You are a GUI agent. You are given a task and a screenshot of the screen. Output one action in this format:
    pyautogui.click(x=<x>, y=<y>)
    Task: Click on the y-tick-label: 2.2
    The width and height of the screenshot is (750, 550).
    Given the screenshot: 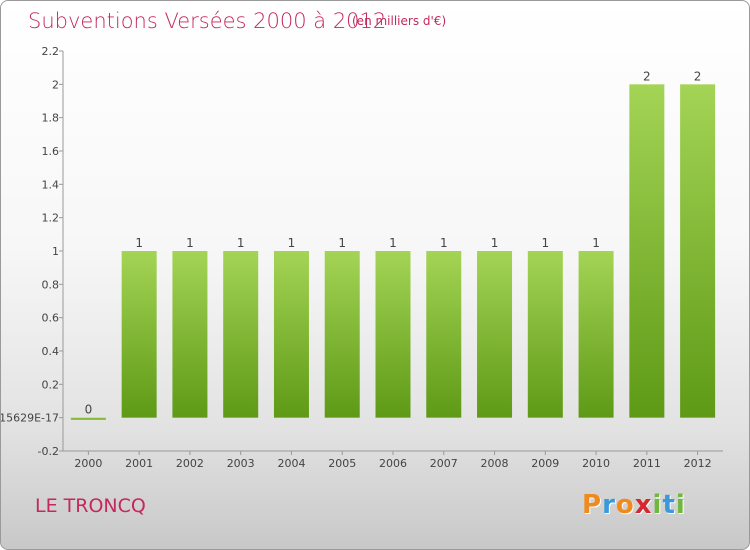 What is the action you would take?
    pyautogui.click(x=51, y=51)
    